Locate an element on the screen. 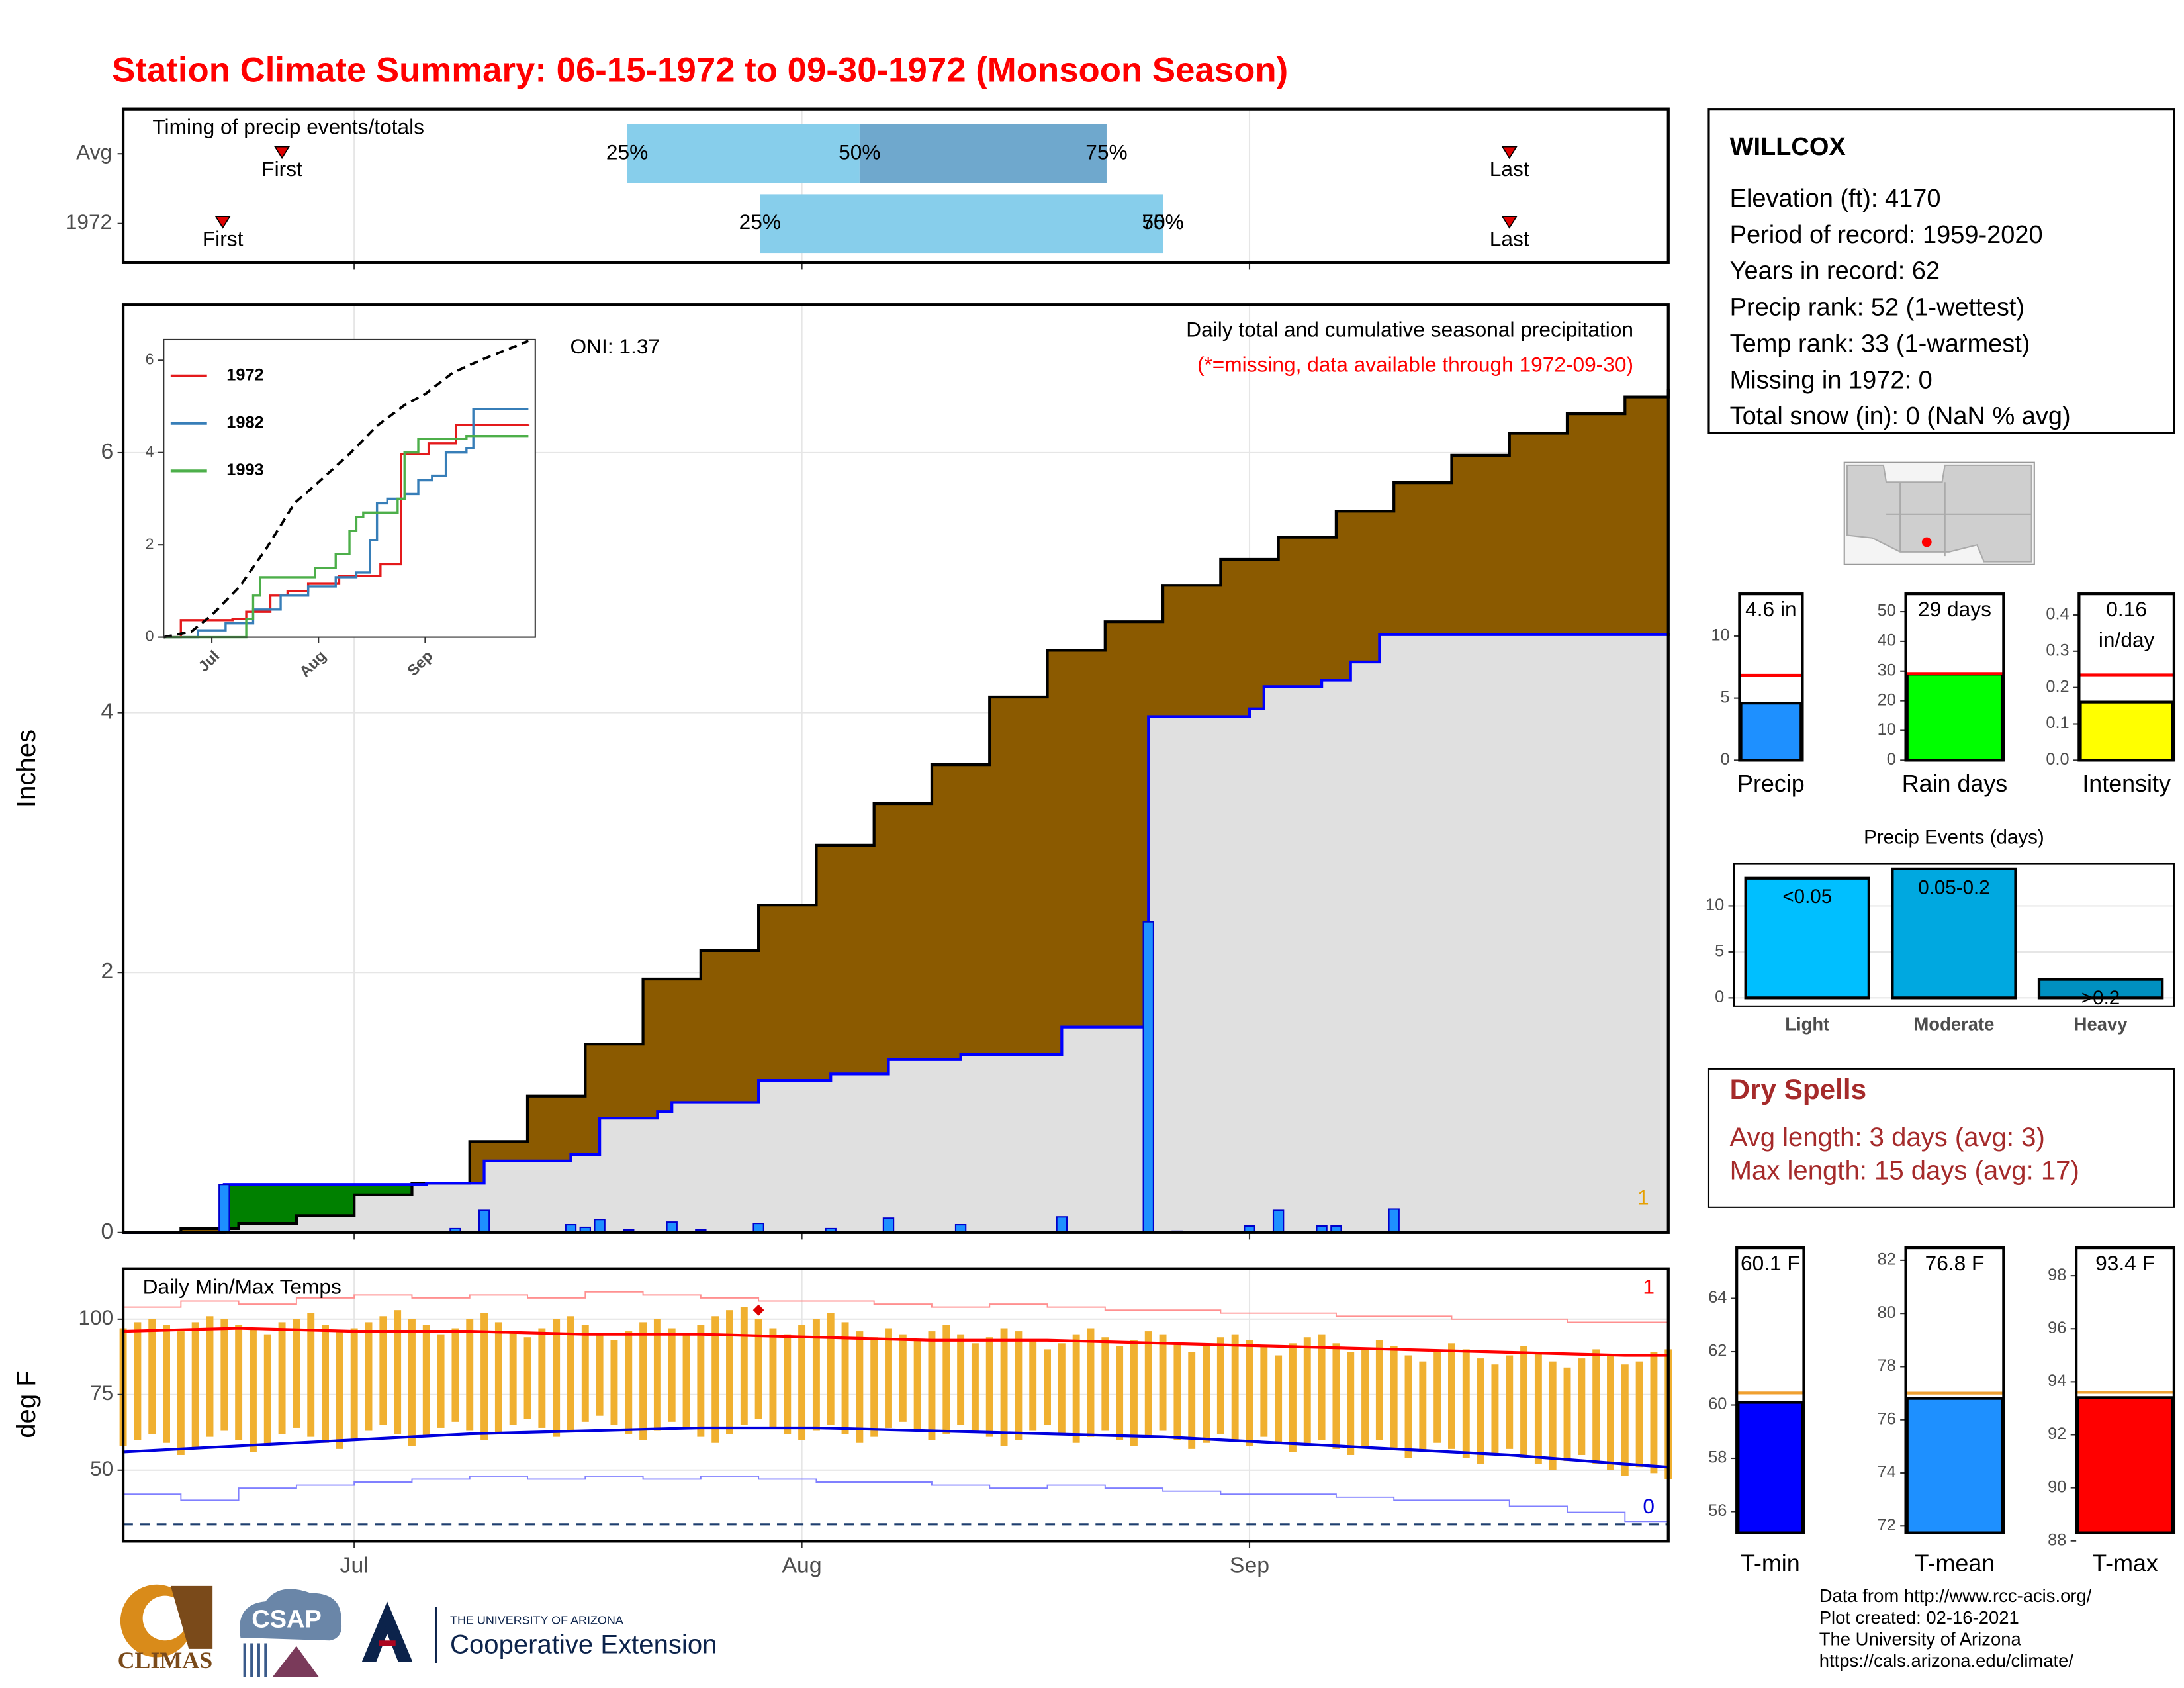 This screenshot has height=1688, width=2184. panel-title: Precip Events (days) is located at coordinates (1954, 837).